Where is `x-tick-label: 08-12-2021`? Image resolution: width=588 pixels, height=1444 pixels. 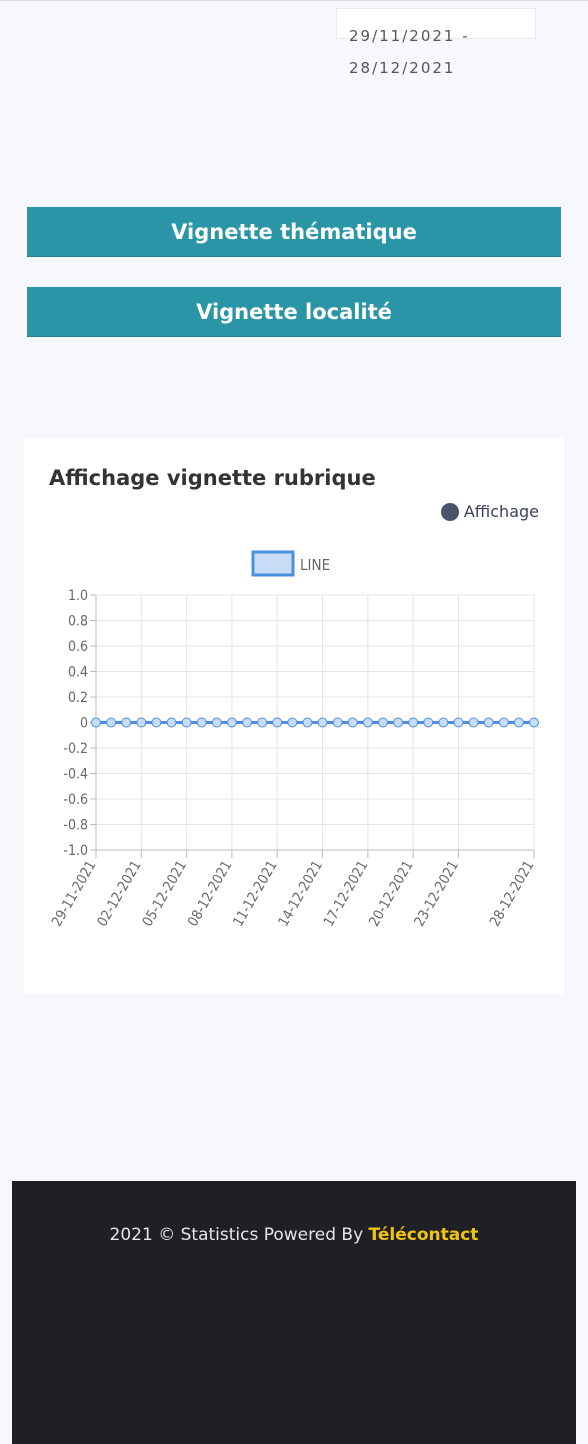 x-tick-label: 08-12-2021 is located at coordinates (210, 893).